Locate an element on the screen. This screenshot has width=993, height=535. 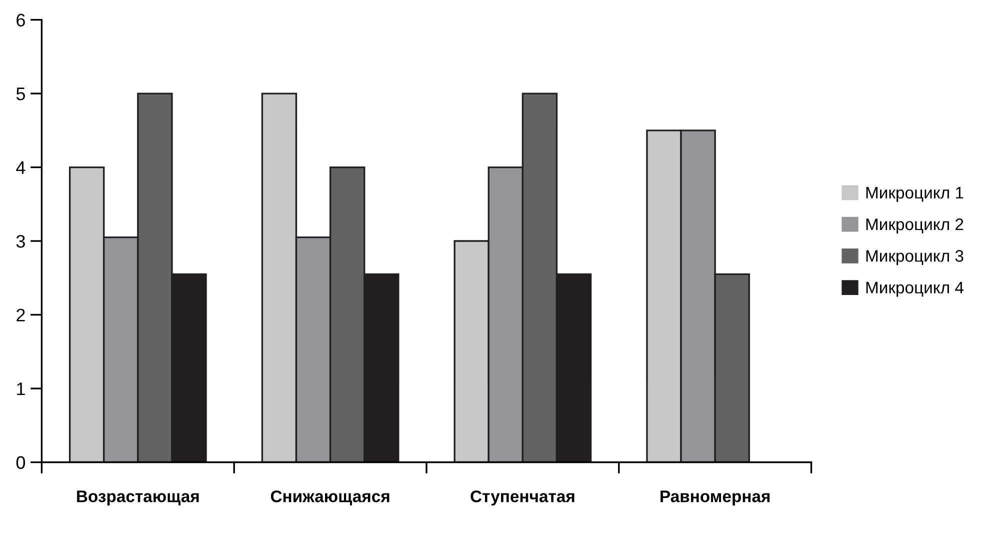
y-tick-label: 4 is located at coordinates (21, 167).